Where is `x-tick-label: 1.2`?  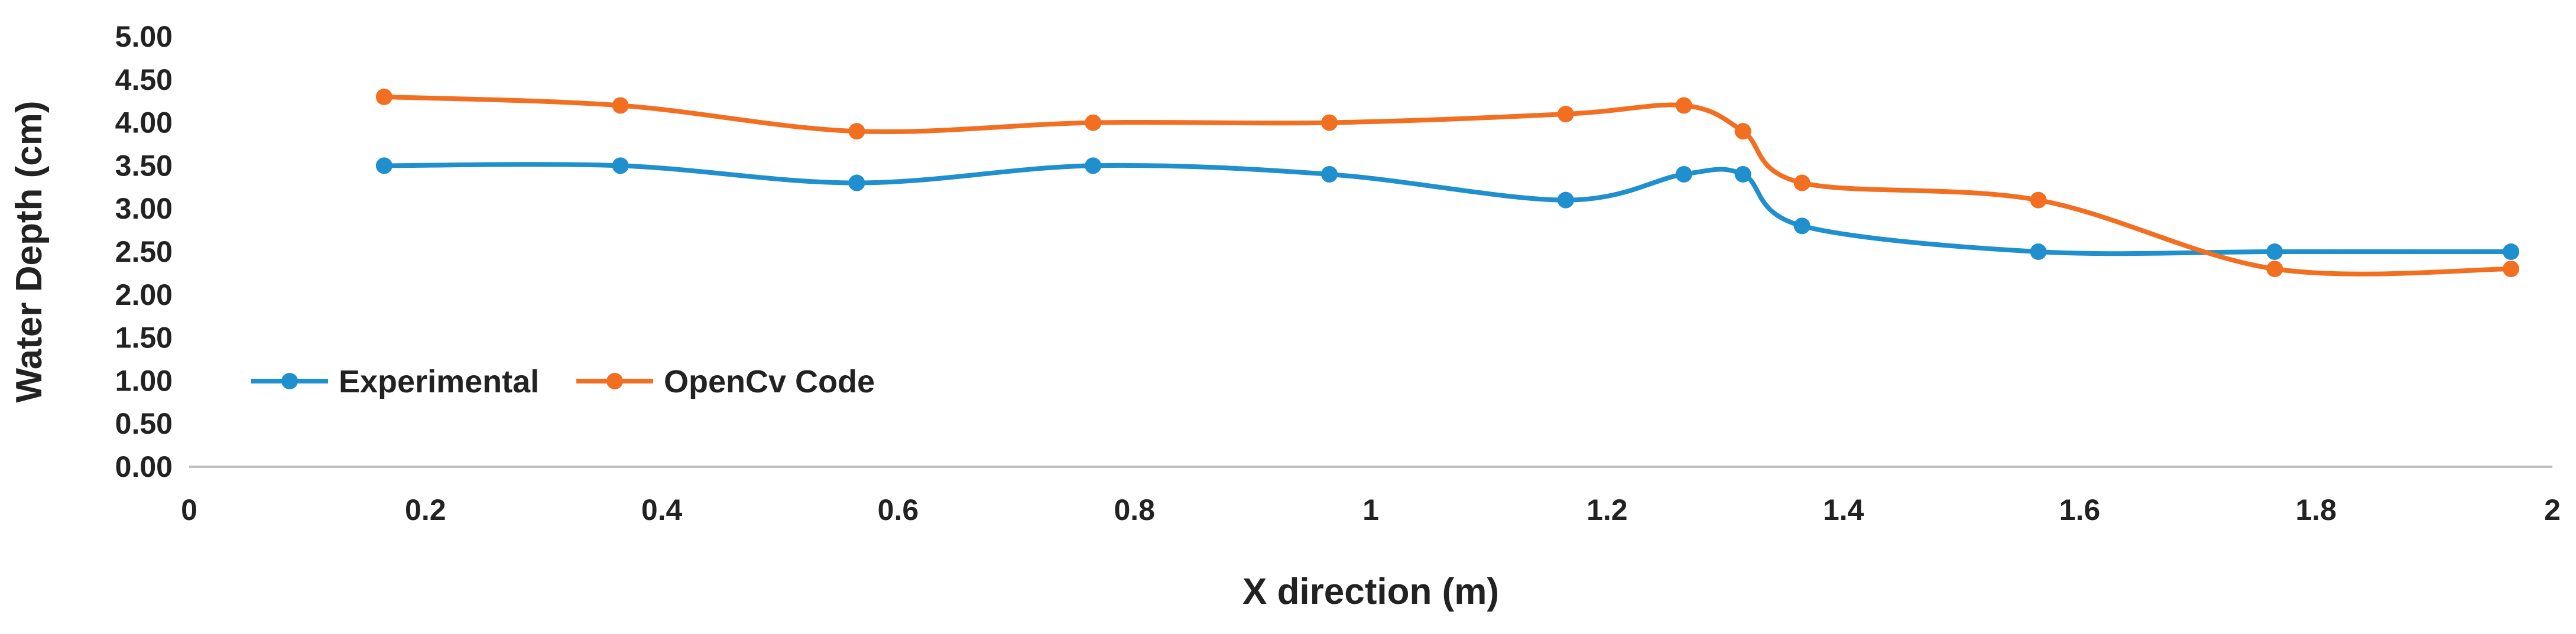 x-tick-label: 1.2 is located at coordinates (1607, 509).